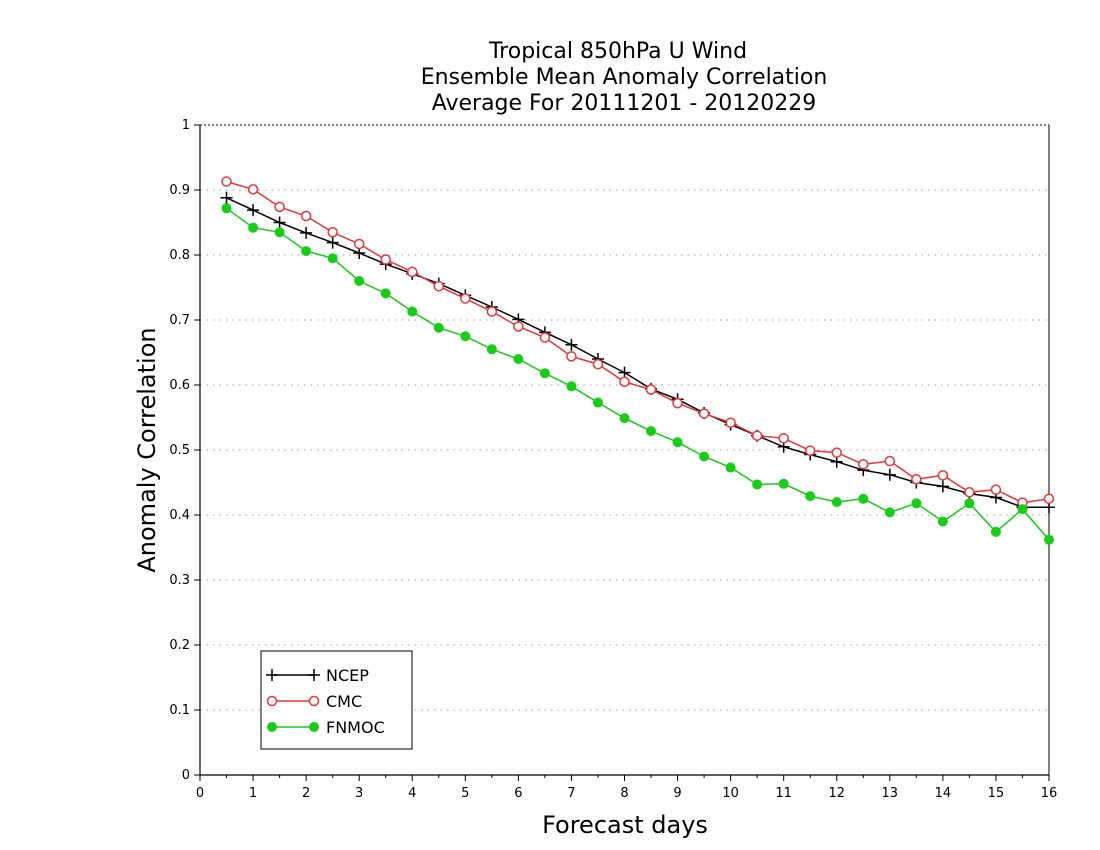  Describe the element at coordinates (624, 103) in the screenshot. I see `title-line-3: Average For 20111201 - 20120229` at that location.